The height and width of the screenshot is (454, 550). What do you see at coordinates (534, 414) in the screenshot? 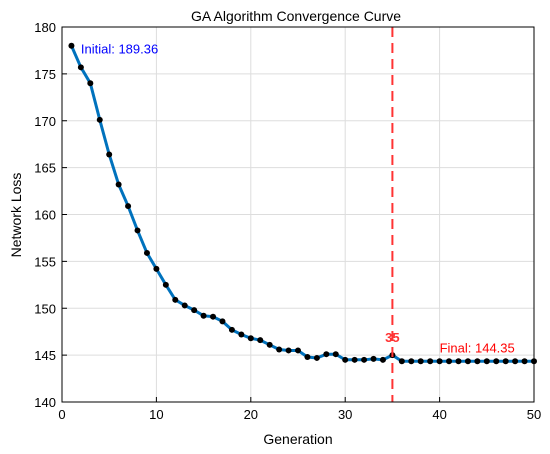
I see `x-tick-label: 50` at bounding box center [534, 414].